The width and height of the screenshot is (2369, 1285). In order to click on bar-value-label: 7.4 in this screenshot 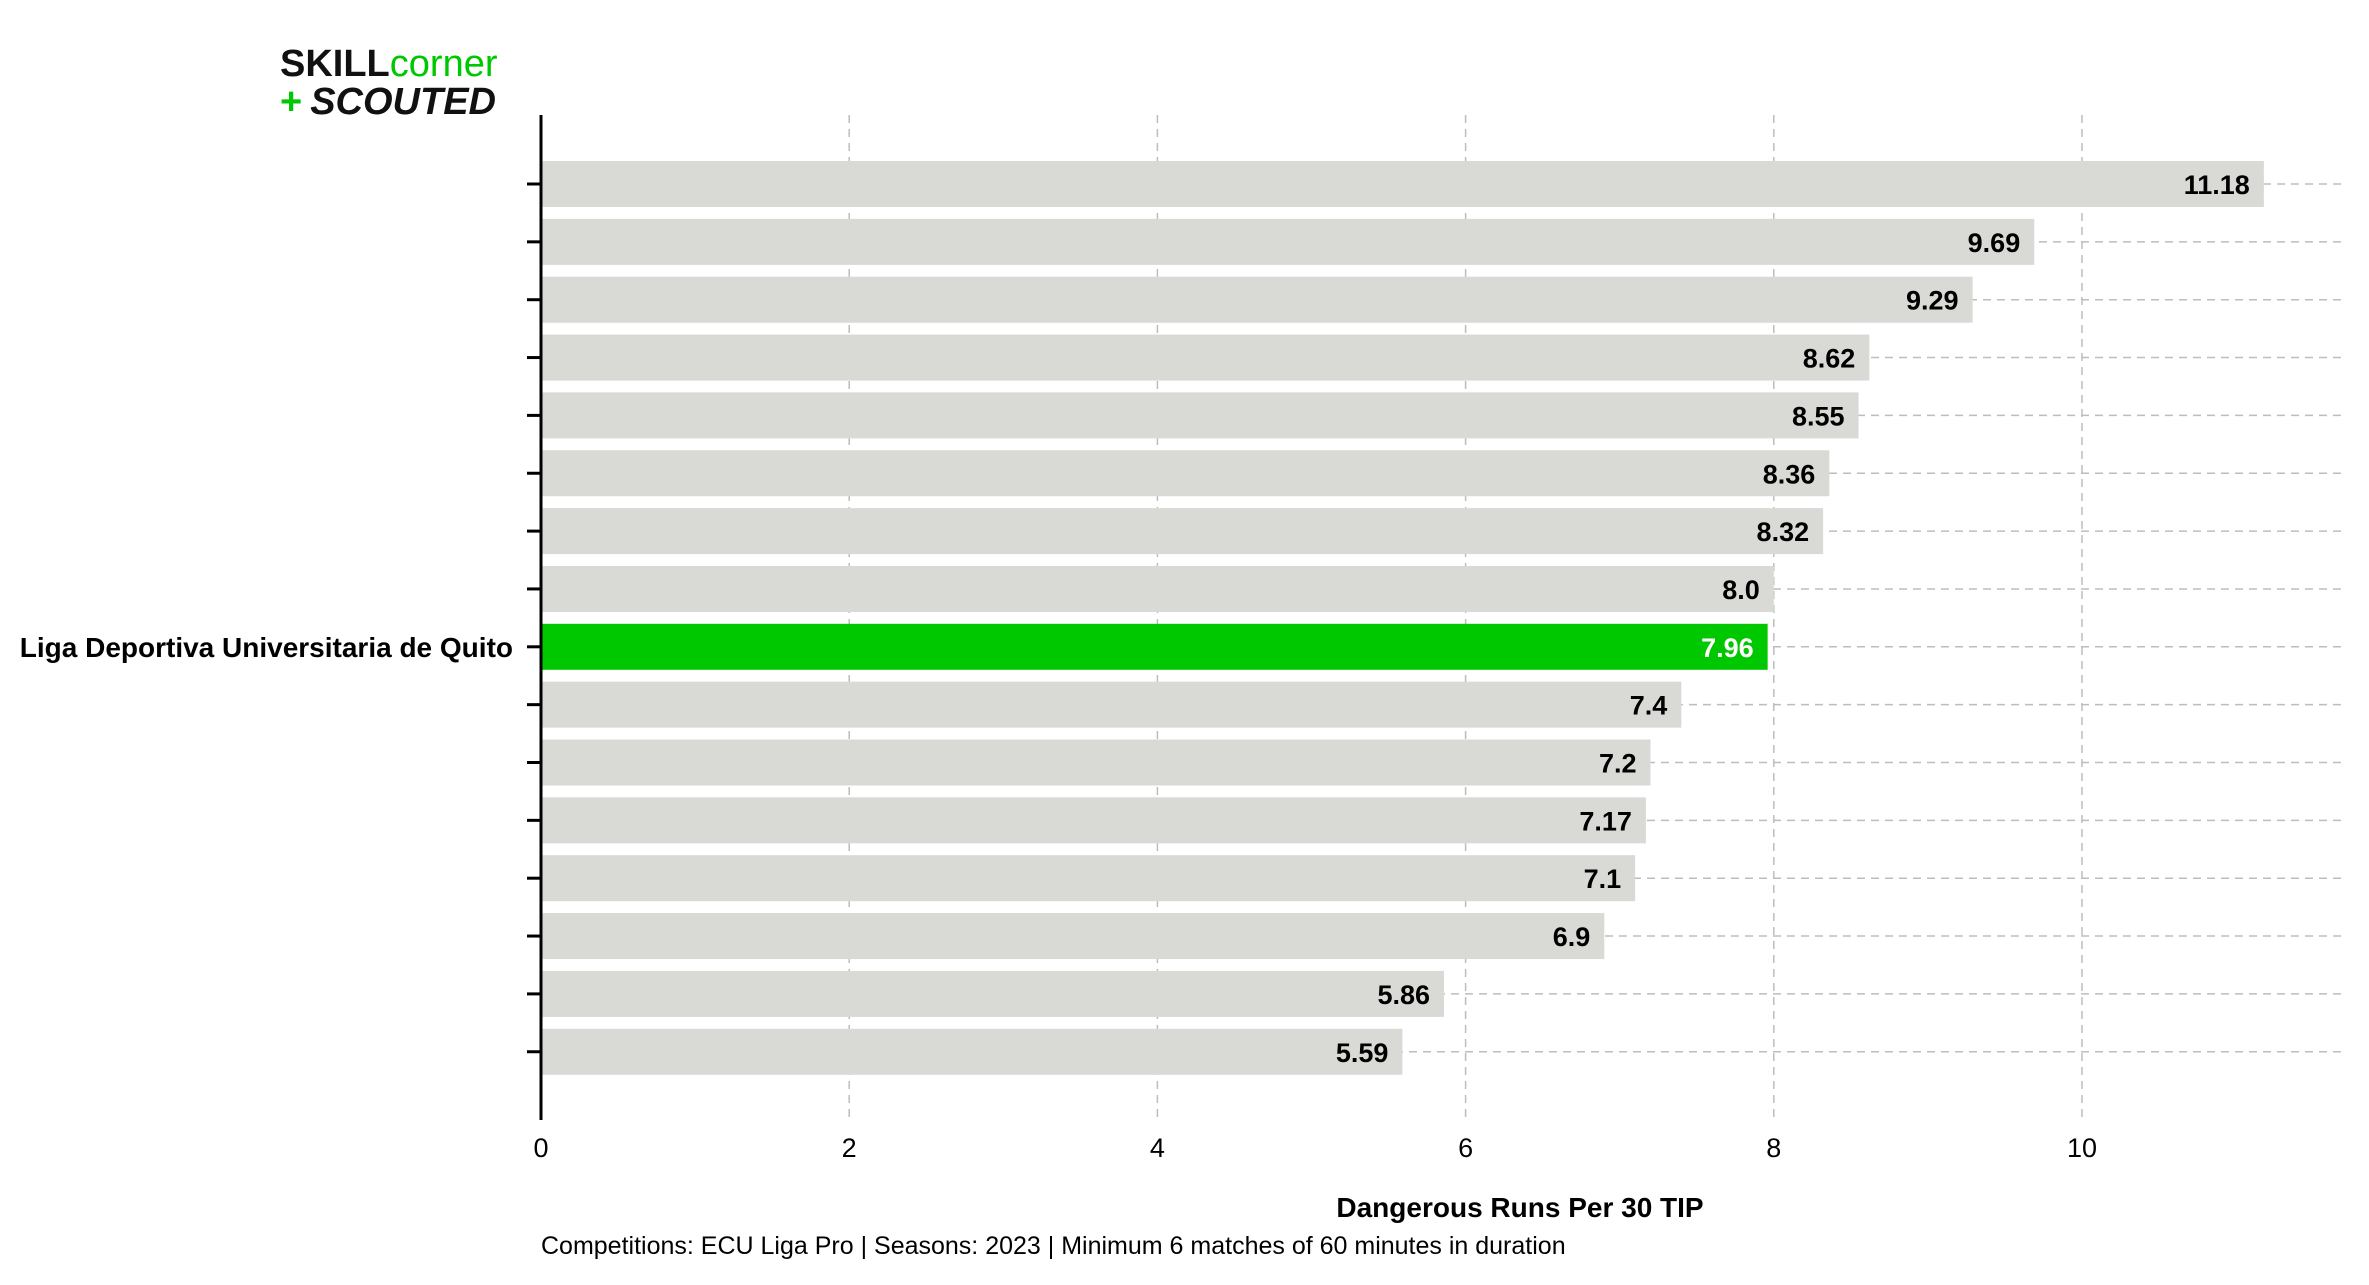, I will do `click(1649, 706)`.